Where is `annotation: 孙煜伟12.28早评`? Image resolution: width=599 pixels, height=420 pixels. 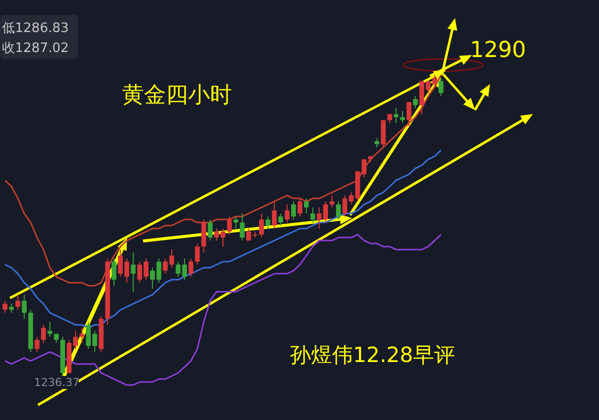 annotation: 孙煜伟12.28早评 is located at coordinates (373, 355).